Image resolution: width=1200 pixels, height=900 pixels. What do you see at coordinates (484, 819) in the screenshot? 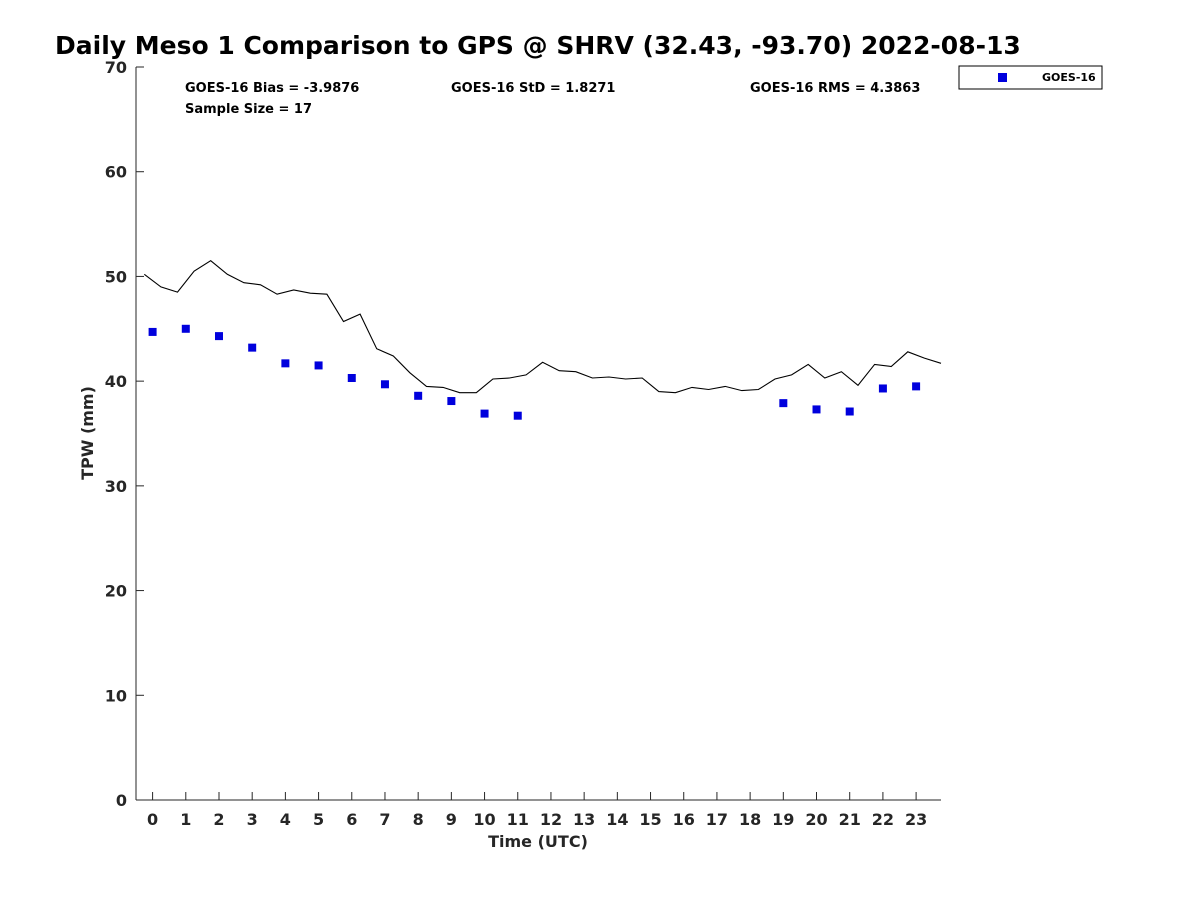
I see `x-tick-label: 10` at bounding box center [484, 819].